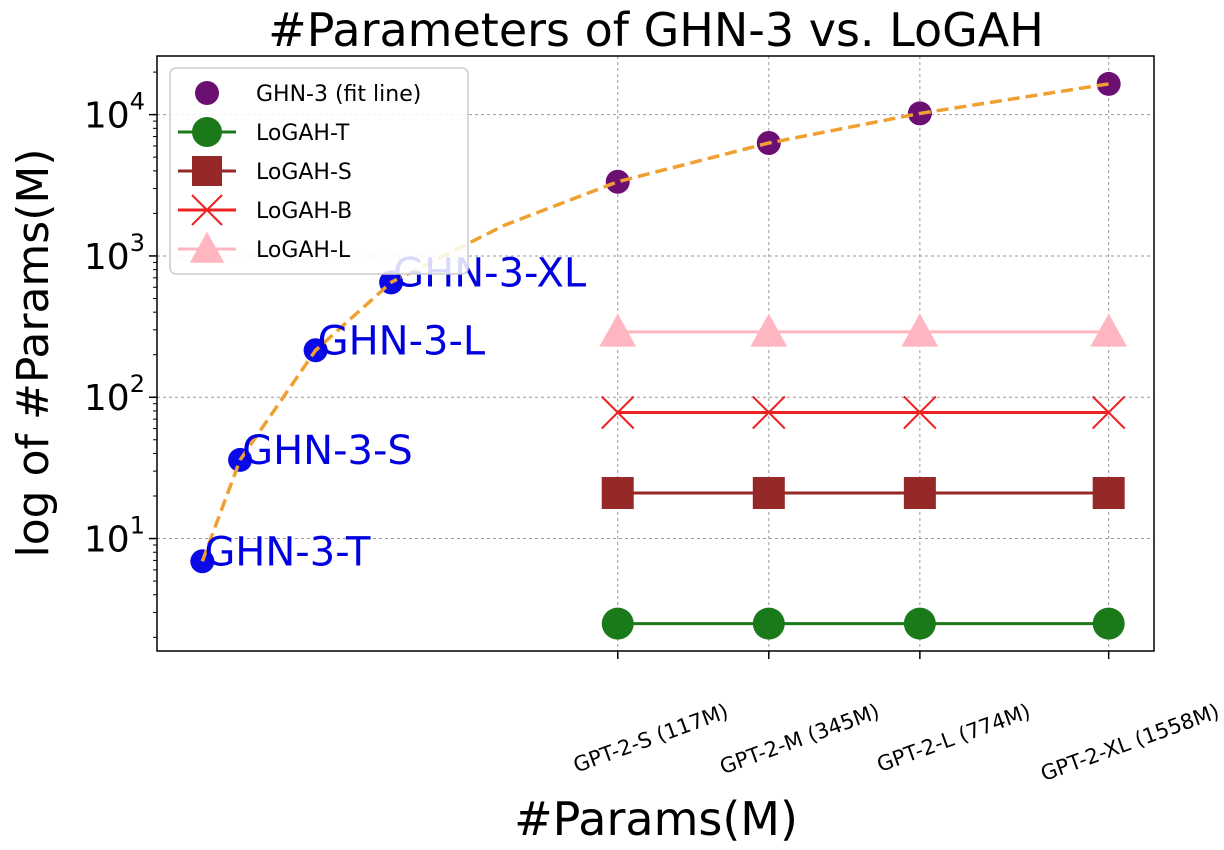 The height and width of the screenshot is (850, 1224). I want to click on y-tick-label: 10⁴, so click(114, 112).